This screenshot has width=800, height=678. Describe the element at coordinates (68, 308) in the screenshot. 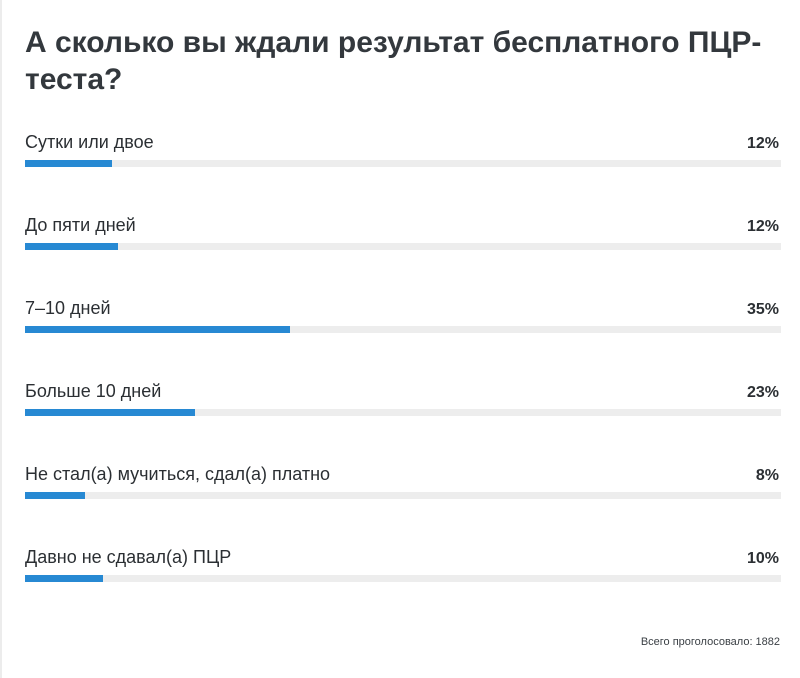

I see `option-label: 7–10 дней` at that location.